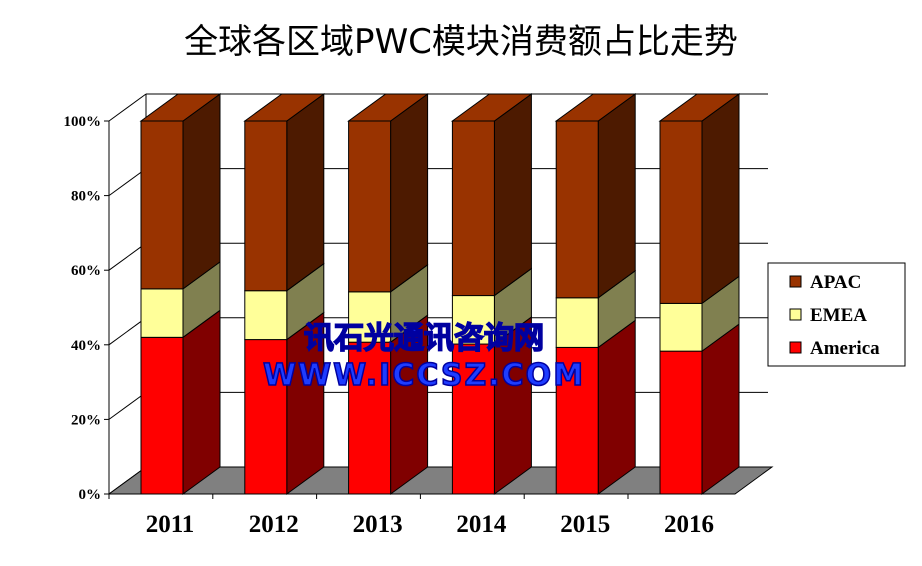 The height and width of the screenshot is (566, 922). I want to click on bar-top-2015, so click(595, 107).